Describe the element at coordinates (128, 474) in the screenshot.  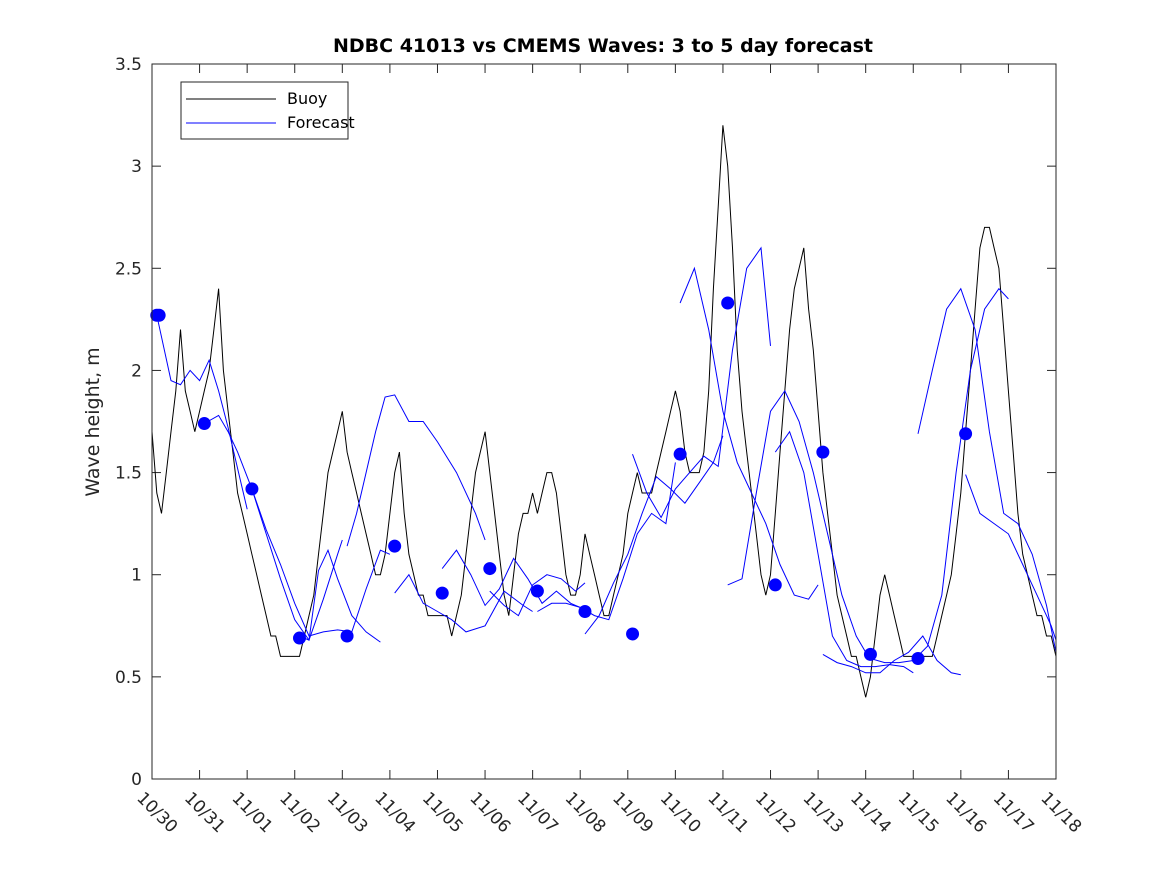
I see `y-tick-label: 1.5` at that location.